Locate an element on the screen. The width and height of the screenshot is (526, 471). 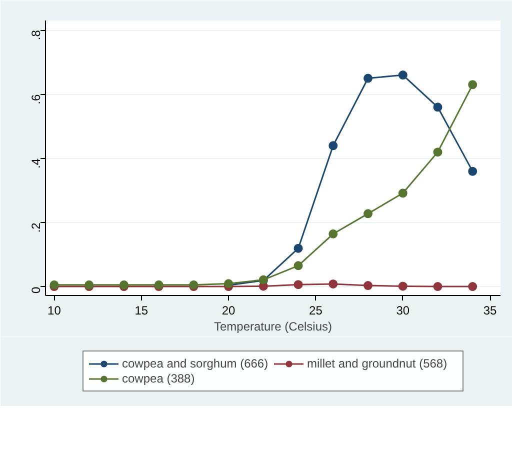
x-tick-label: 30 is located at coordinates (403, 311).